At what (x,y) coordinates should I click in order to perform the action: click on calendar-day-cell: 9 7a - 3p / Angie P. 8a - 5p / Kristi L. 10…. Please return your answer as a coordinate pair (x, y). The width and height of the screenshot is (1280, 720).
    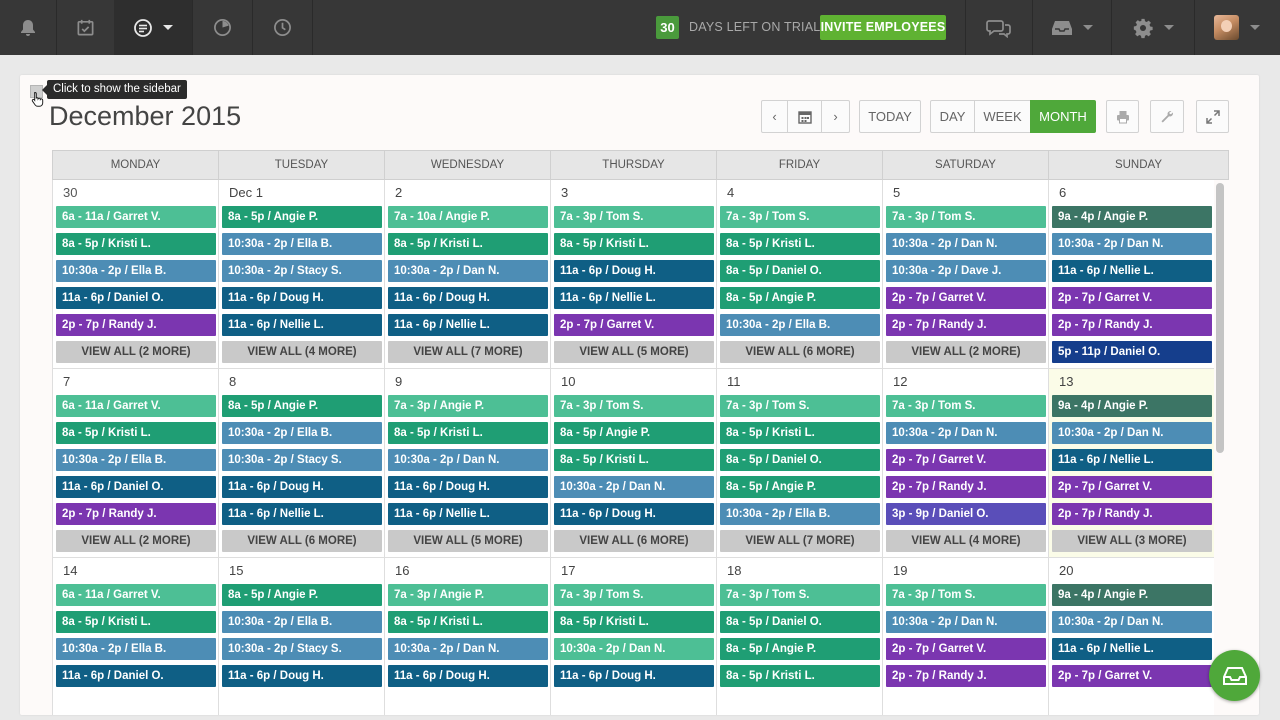
    Looking at the image, I should click on (467, 463).